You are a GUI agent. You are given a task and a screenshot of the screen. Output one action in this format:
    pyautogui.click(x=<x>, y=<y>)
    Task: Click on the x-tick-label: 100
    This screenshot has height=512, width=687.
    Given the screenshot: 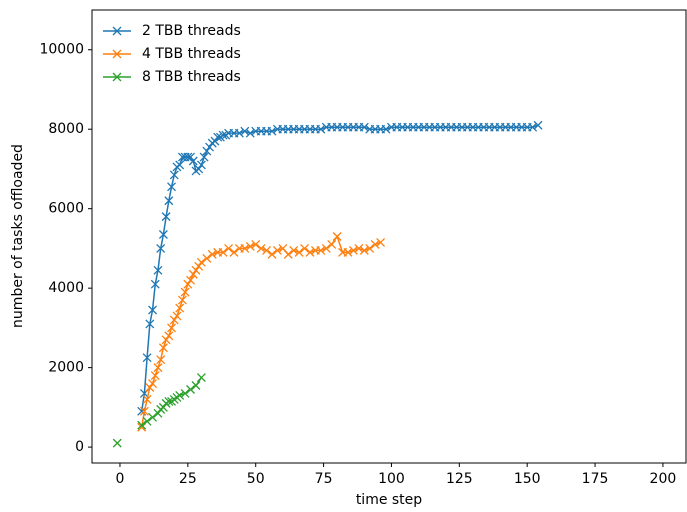 What is the action you would take?
    pyautogui.click(x=391, y=479)
    